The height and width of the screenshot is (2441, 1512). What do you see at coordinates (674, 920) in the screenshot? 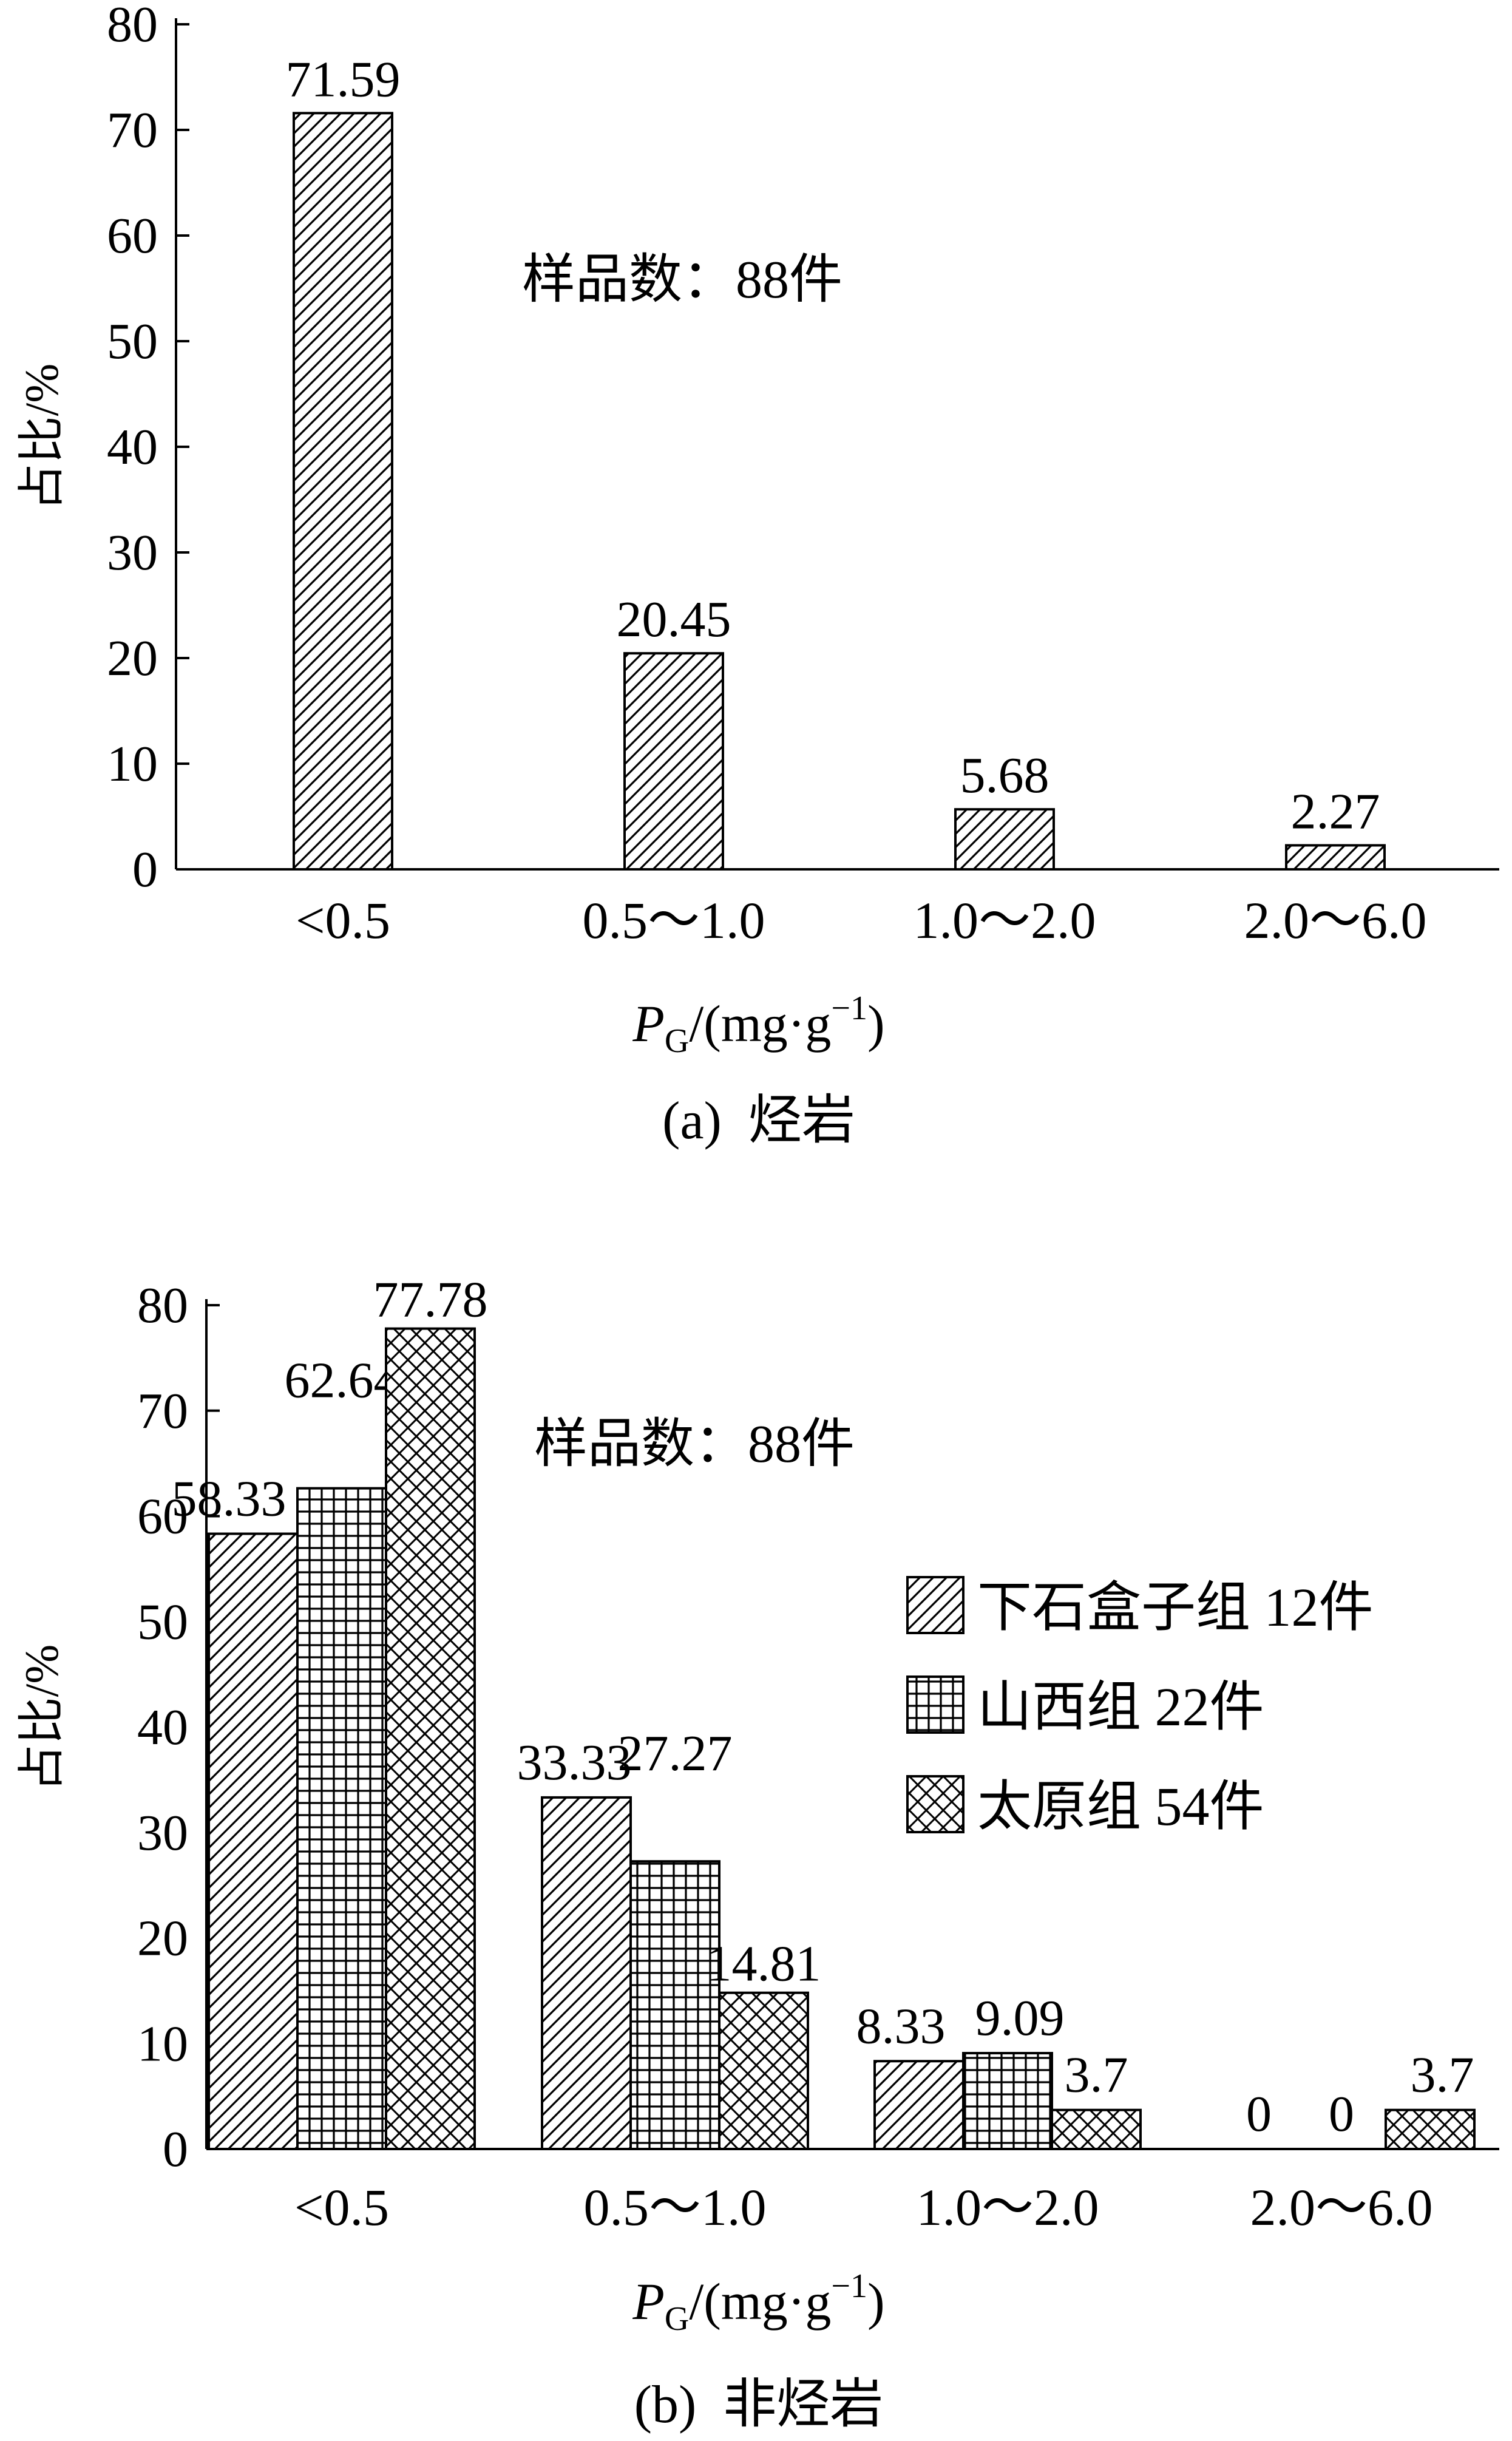
I see `panel-a-category-label: 0.5～1.0` at bounding box center [674, 920].